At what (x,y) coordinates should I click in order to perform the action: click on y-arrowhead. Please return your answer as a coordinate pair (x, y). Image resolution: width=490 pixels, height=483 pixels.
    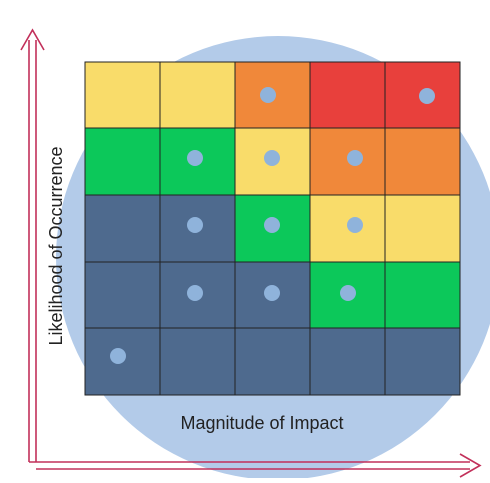
    Looking at the image, I should click on (32, 39).